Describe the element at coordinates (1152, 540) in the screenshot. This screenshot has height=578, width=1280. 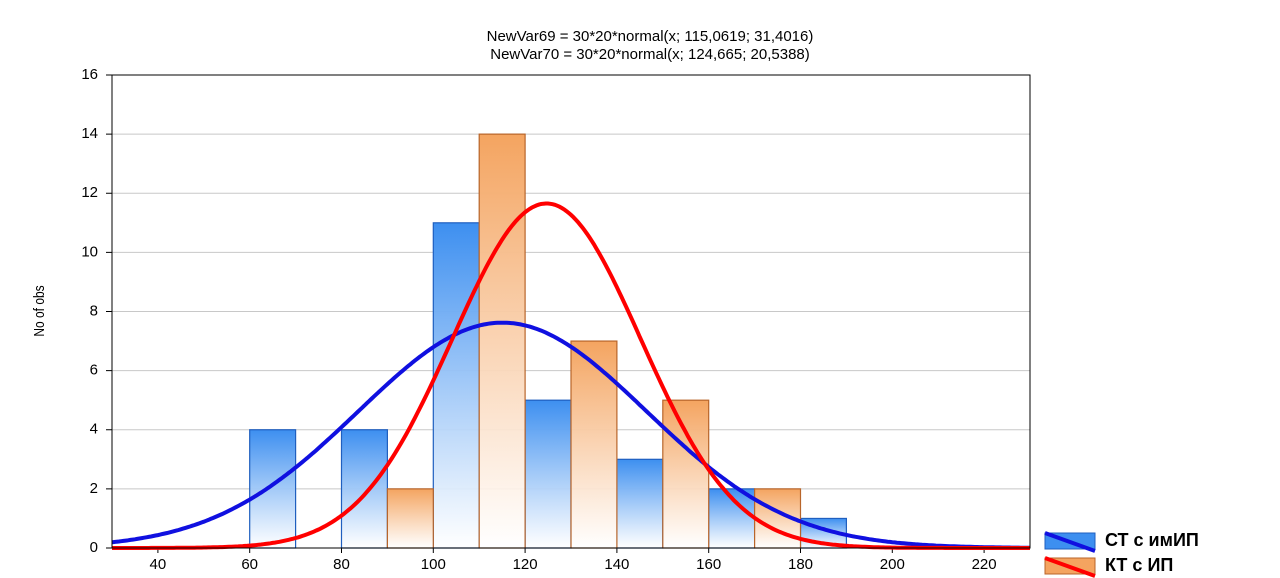
I see `legend-label: СТ с имИП` at that location.